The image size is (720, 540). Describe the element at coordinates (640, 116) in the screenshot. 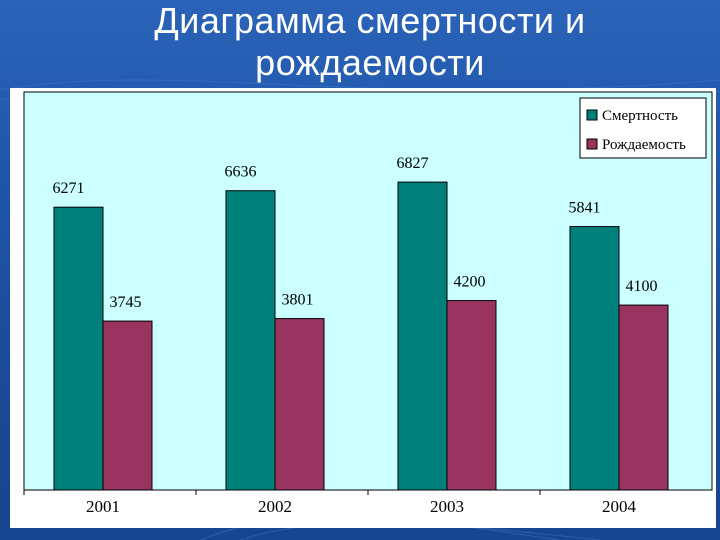

I see `legend-label-mortality: Смертность` at that location.